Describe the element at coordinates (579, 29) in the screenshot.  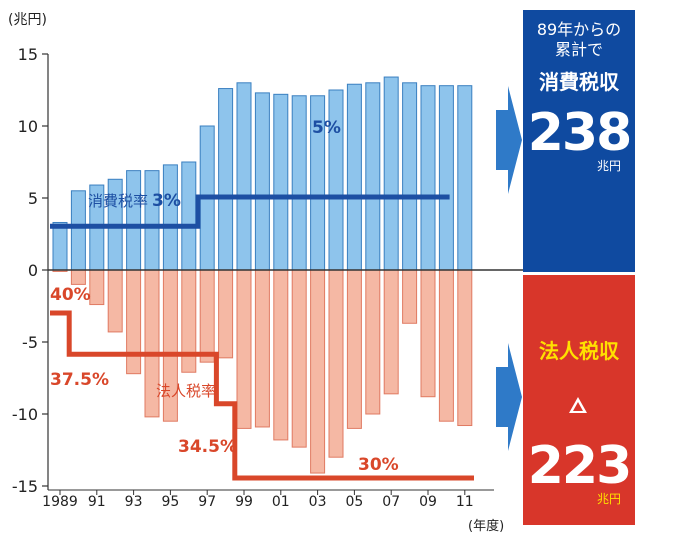
I see `panel-heading-line1: 89年からの` at that location.